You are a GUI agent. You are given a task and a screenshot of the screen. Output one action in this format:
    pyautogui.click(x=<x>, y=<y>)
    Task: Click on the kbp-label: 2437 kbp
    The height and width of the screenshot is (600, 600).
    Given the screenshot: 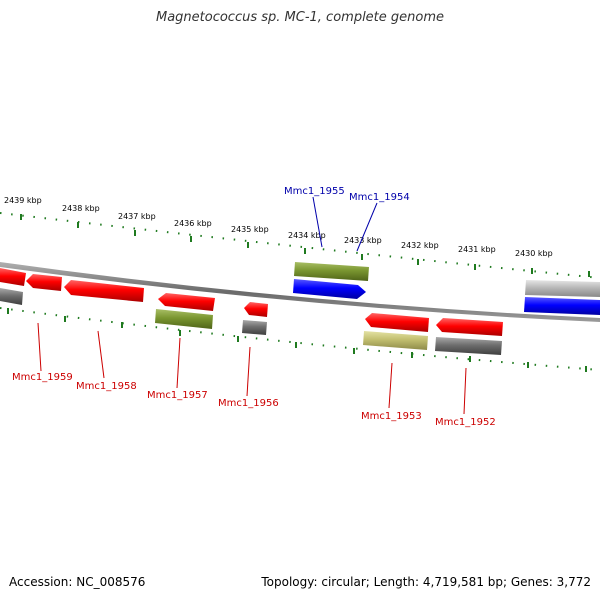 What is the action you would take?
    pyautogui.click(x=137, y=216)
    